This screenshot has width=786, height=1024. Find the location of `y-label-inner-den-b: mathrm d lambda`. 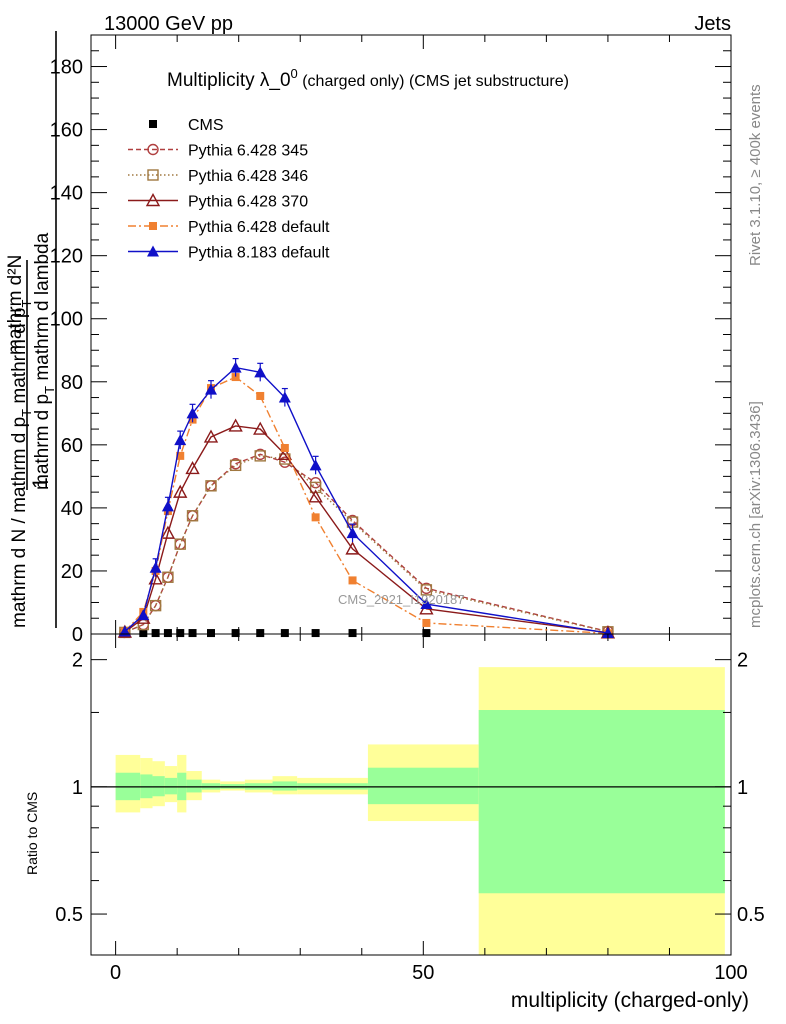

y-label-inner-den-b: mathrm d lambda is located at coordinates (42, 309).